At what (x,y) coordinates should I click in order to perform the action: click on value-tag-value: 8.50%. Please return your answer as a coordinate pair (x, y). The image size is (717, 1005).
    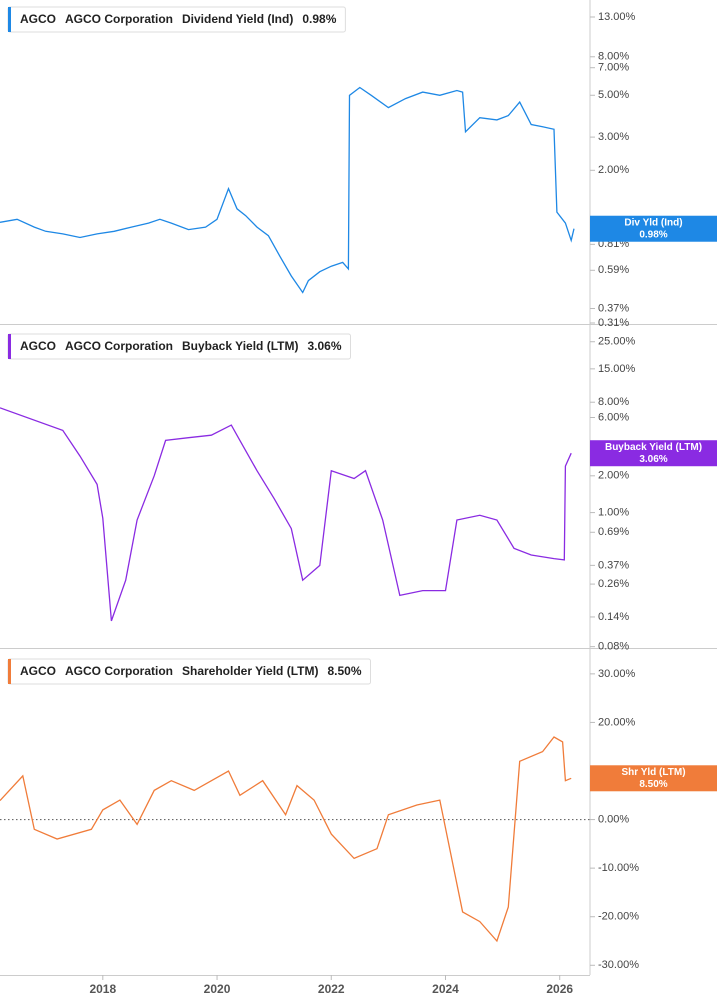
    Looking at the image, I should click on (653, 784).